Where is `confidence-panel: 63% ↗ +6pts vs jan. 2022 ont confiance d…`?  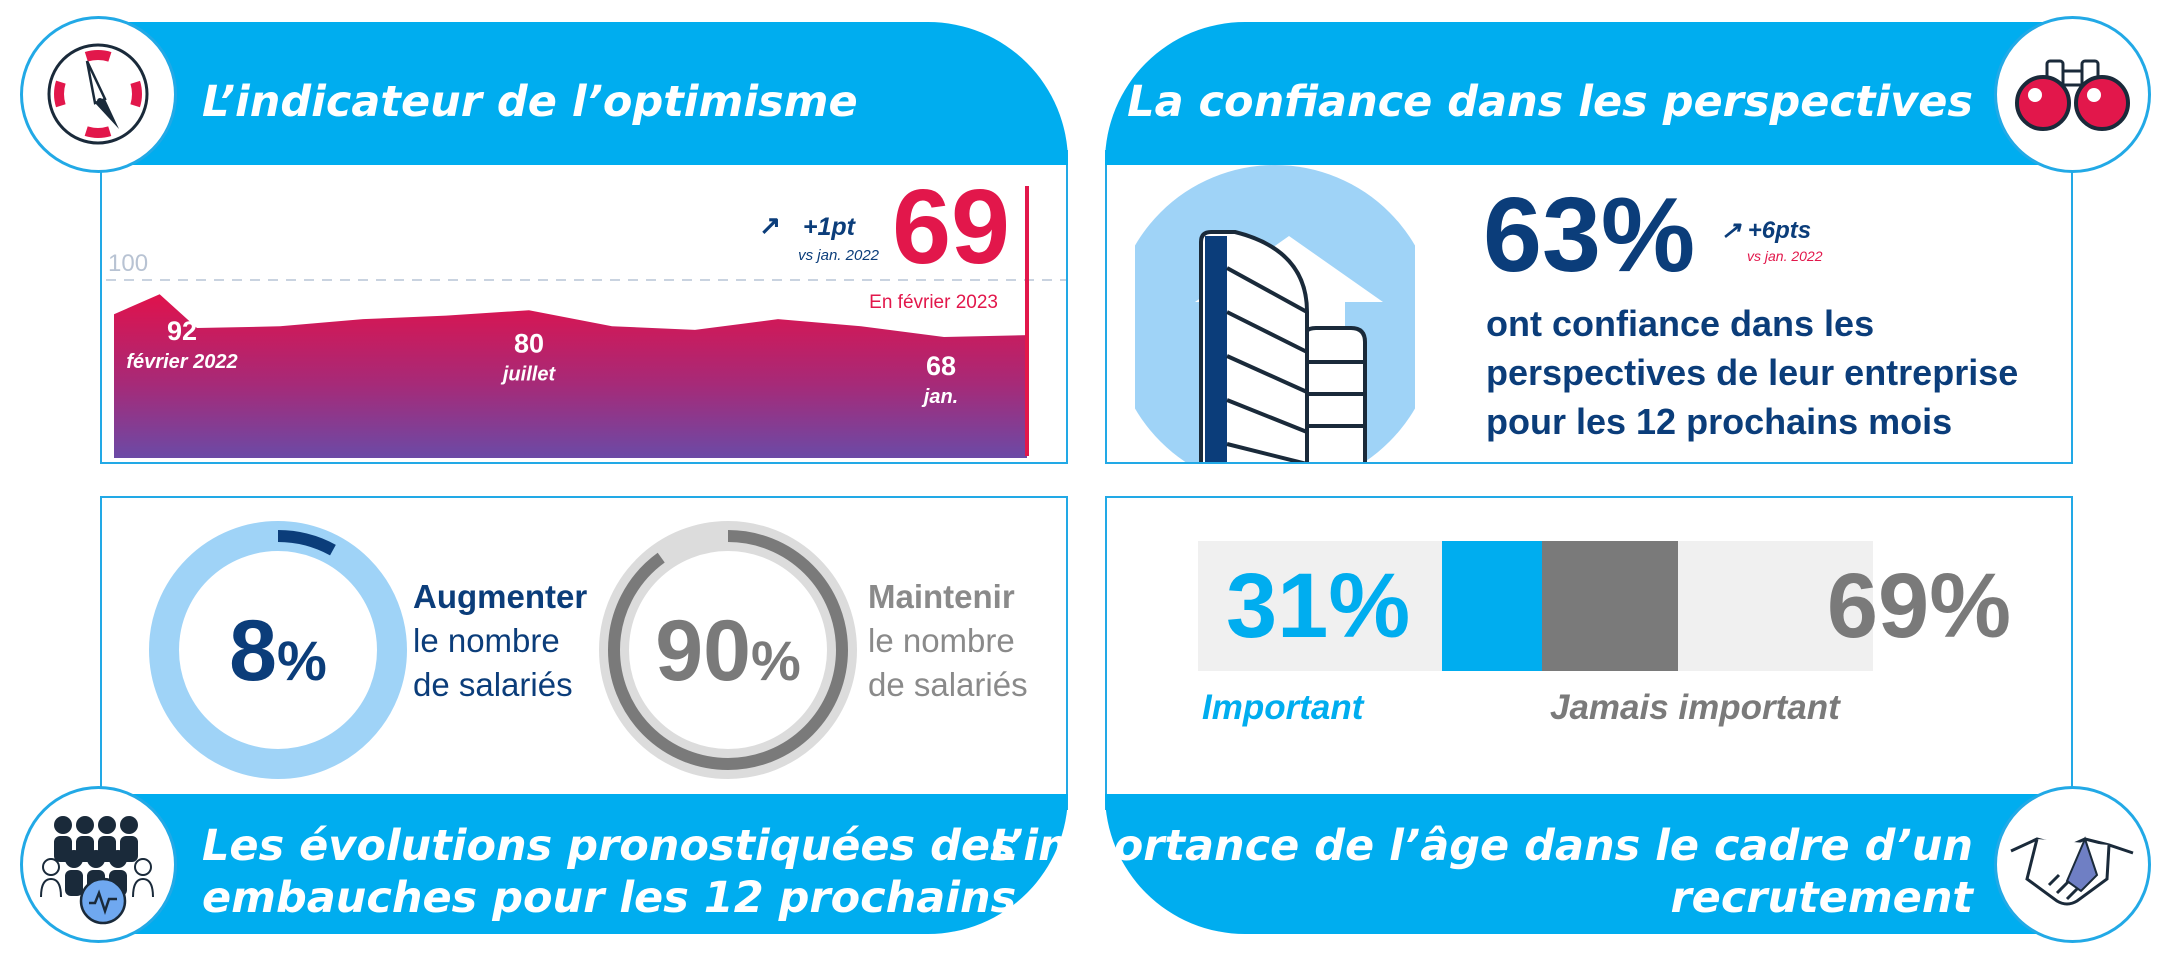 confidence-panel: 63% ↗ +6pts vs jan. 2022 ont confiance d… is located at coordinates (1589, 307).